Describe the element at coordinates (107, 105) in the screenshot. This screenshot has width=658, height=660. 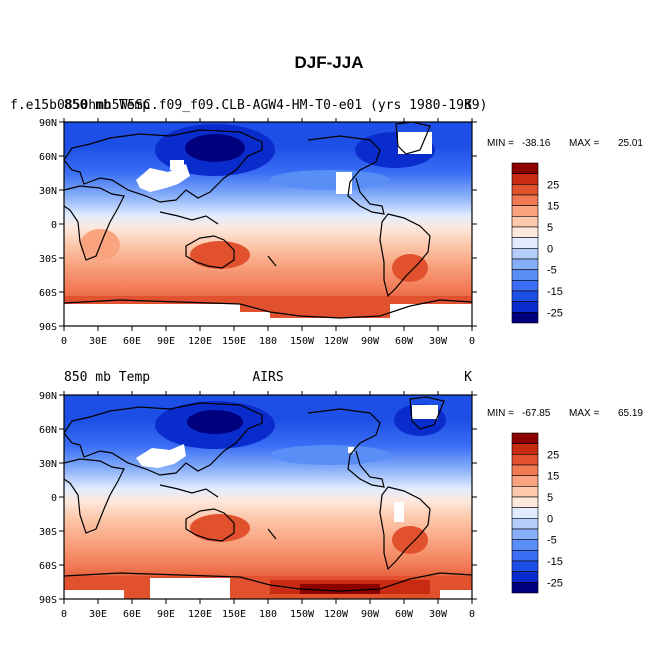
I see `panel-a-left-label: 850 mb Temp` at that location.